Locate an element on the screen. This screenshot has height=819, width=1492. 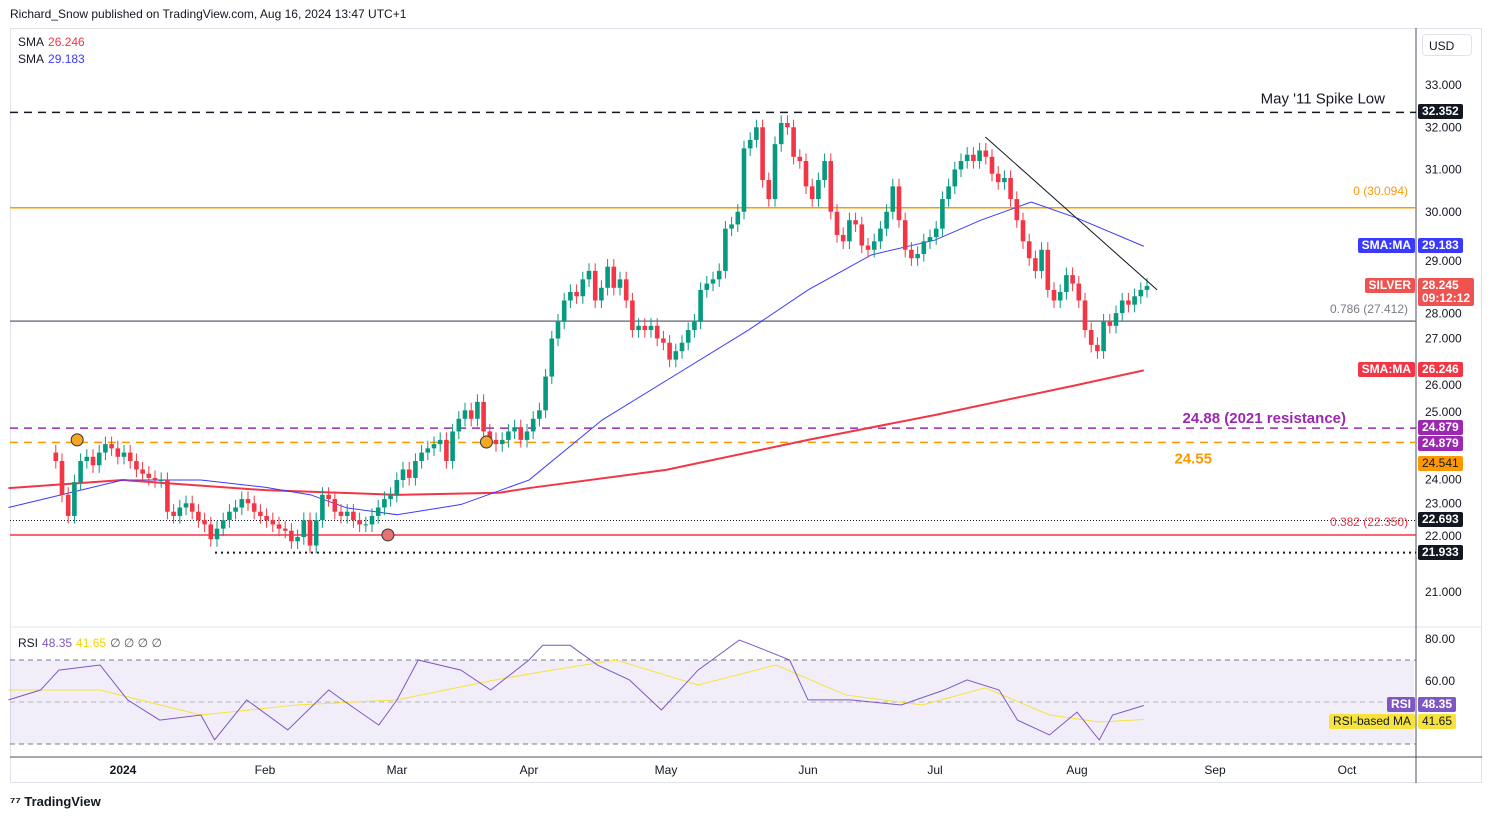
price-tick-label: 23.000 is located at coordinates (1443, 504).